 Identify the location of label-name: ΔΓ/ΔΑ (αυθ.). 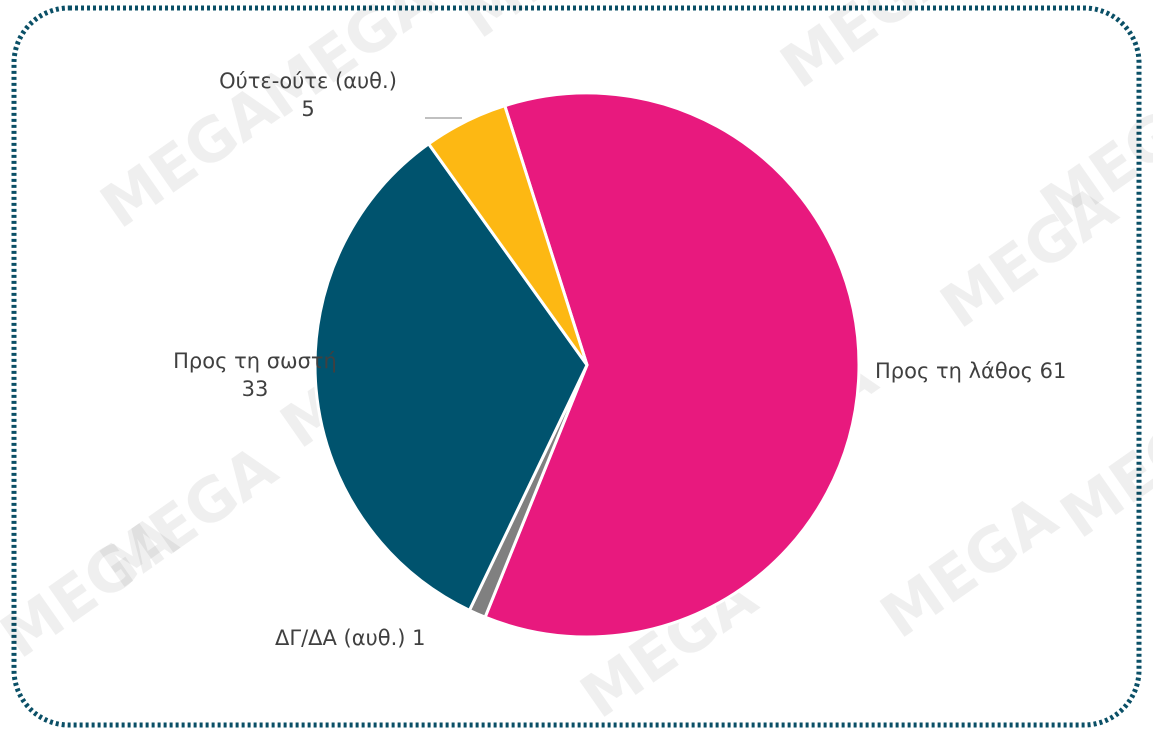
(340, 638).